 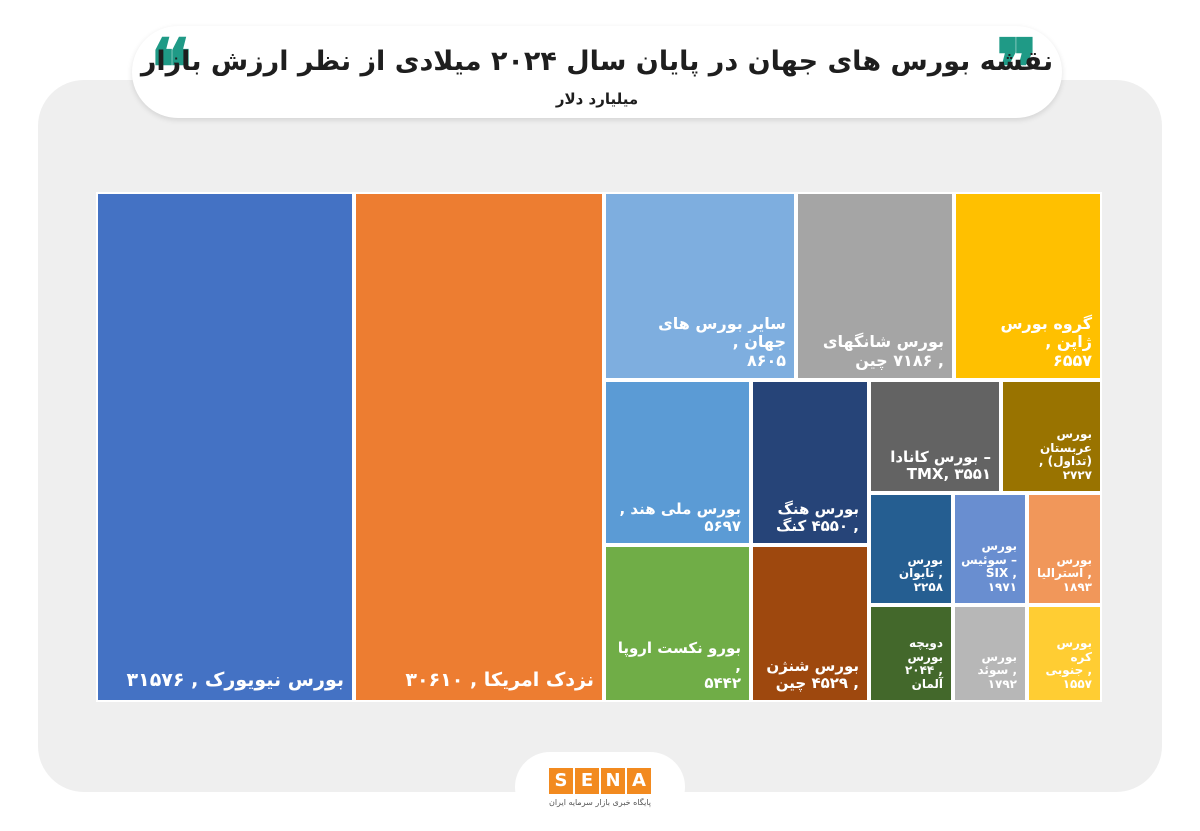 I want to click on treemap-tile: بورس نیویورک , ۳۱۵۷۶, so click(x=225, y=447).